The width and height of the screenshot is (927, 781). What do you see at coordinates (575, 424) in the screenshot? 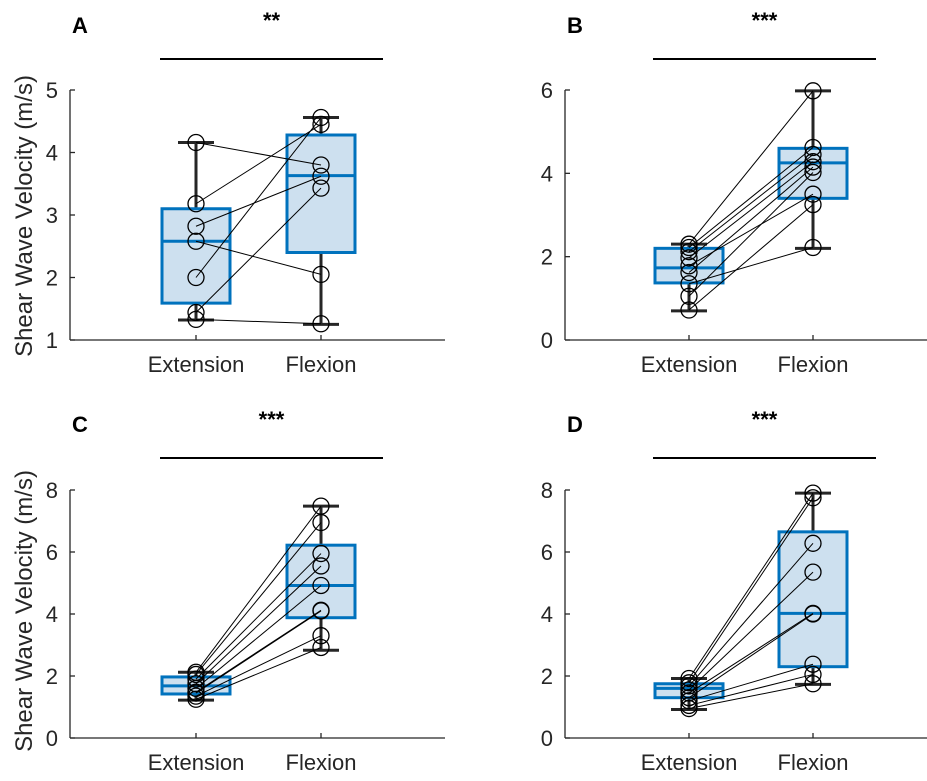
I see `panel-letter: D` at bounding box center [575, 424].